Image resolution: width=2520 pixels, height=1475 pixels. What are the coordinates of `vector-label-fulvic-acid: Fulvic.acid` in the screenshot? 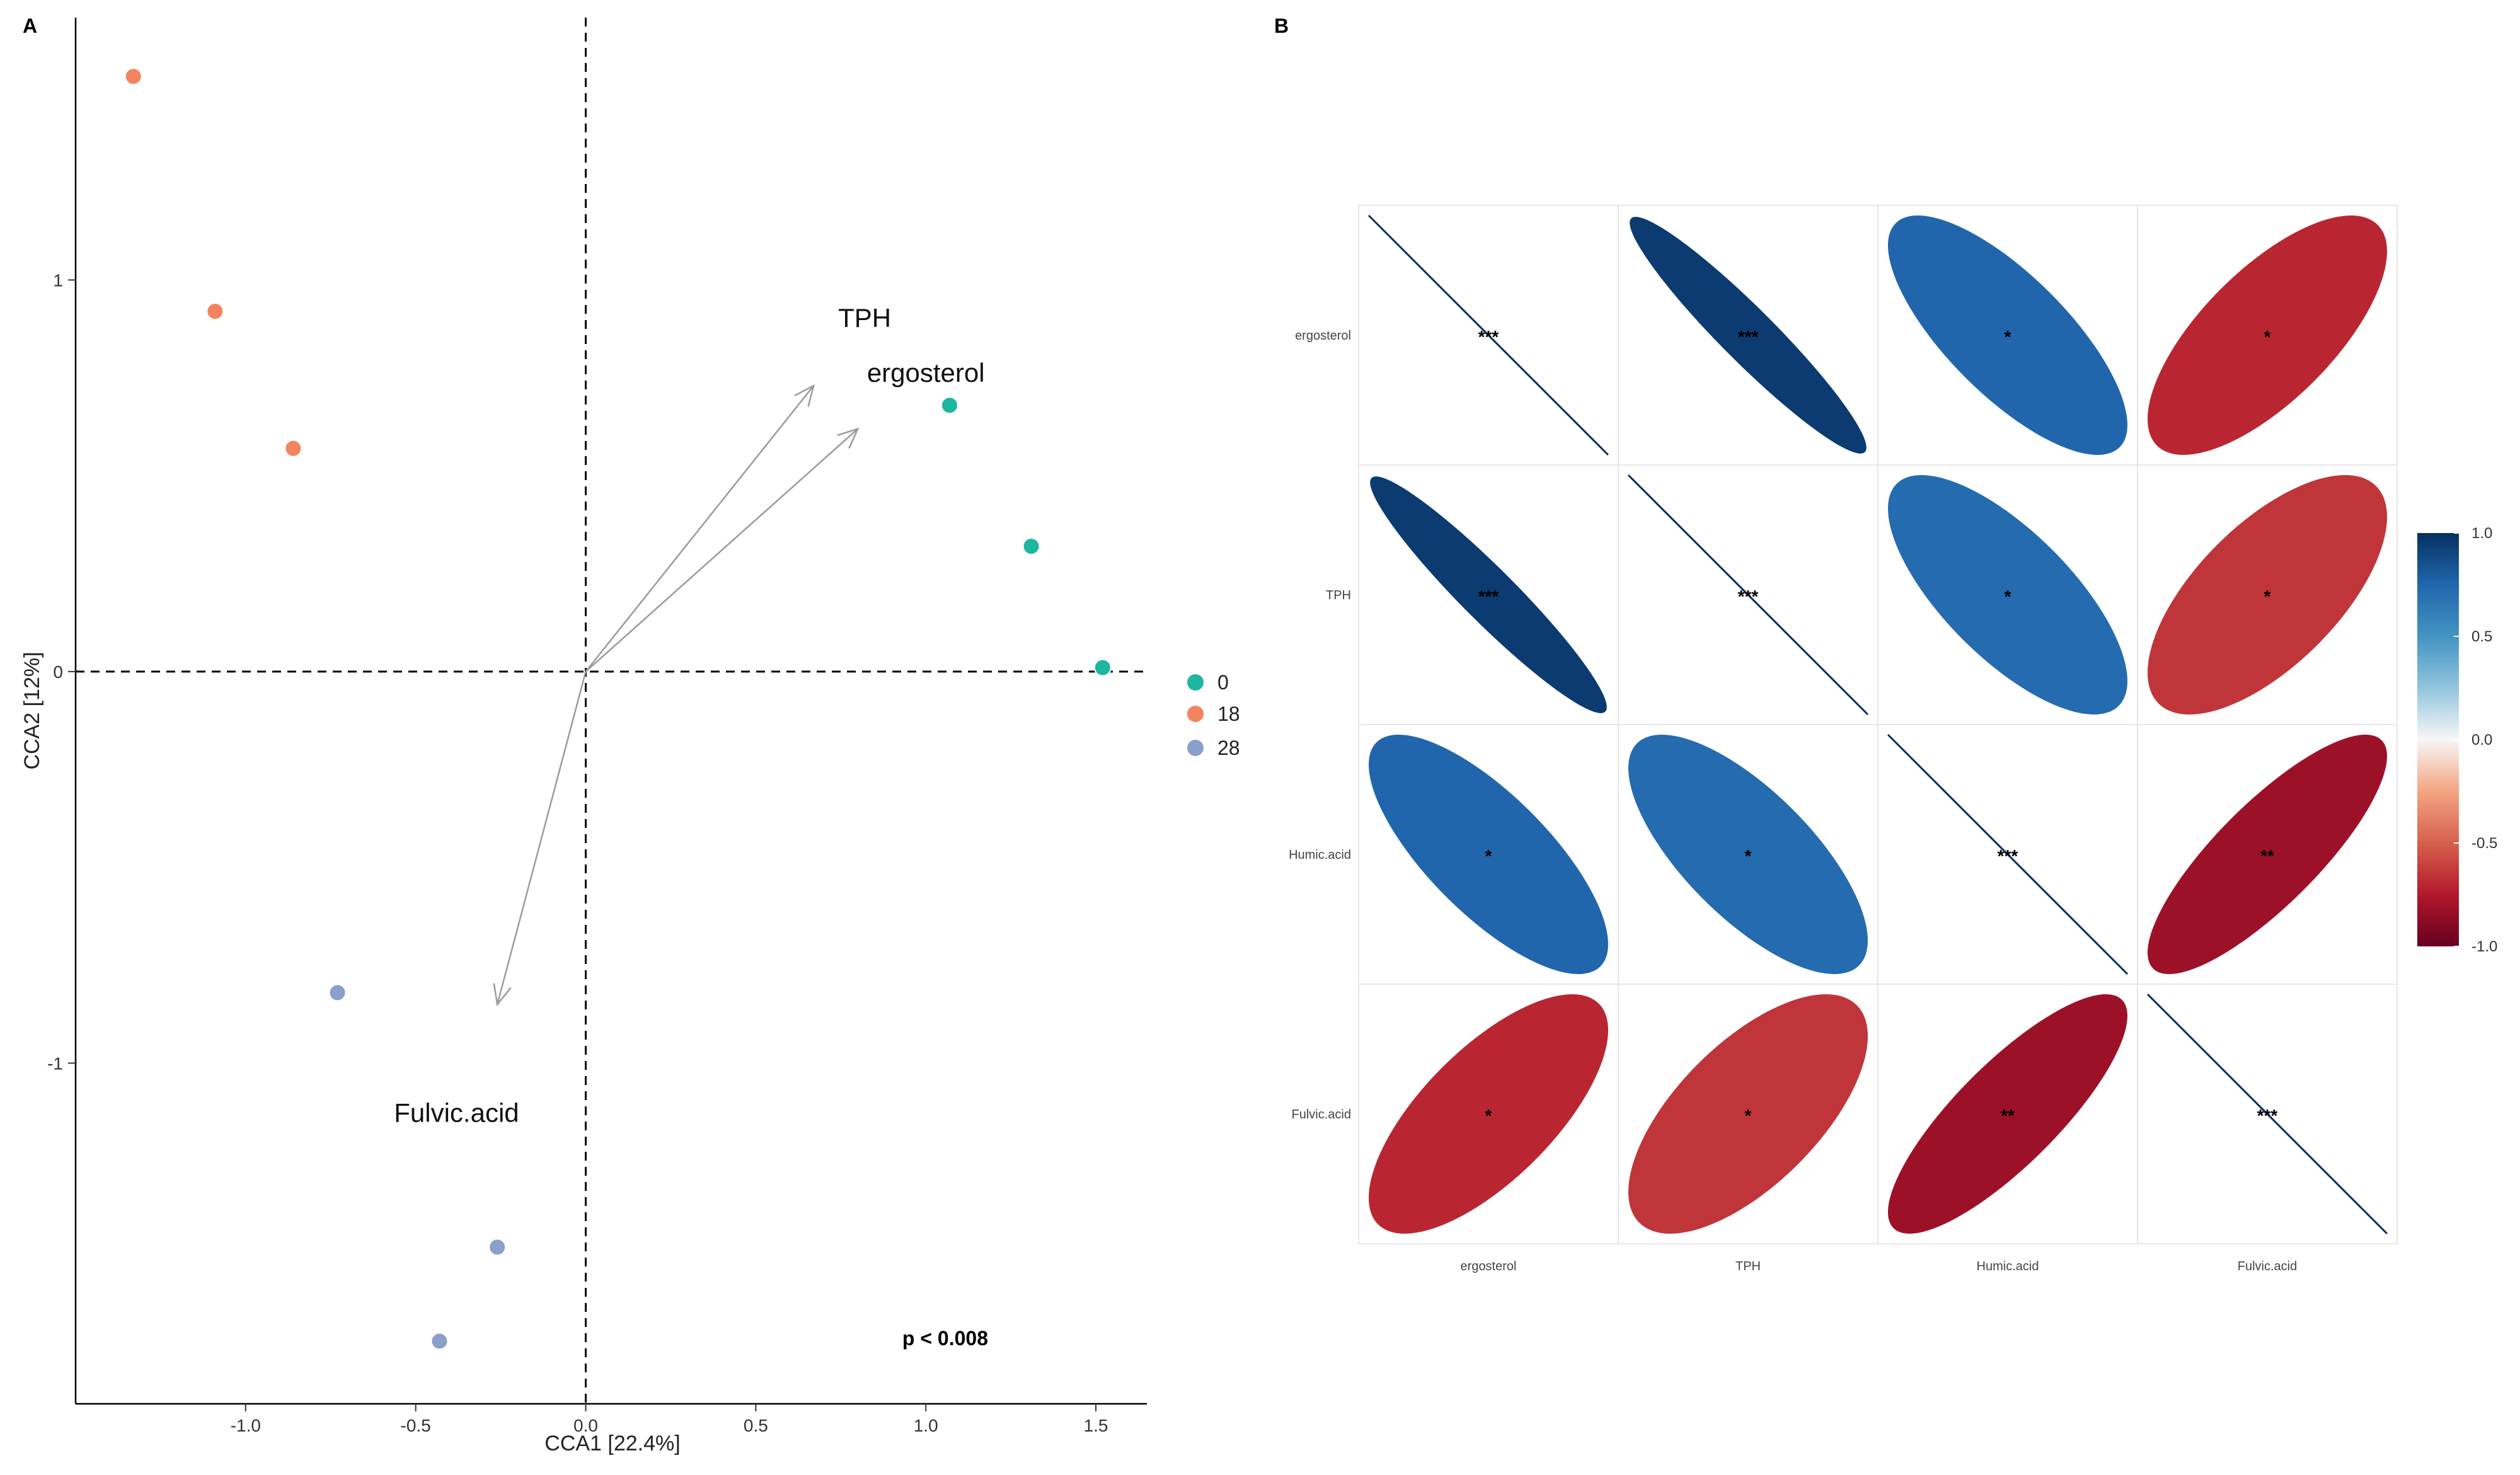 It's located at (456, 1113).